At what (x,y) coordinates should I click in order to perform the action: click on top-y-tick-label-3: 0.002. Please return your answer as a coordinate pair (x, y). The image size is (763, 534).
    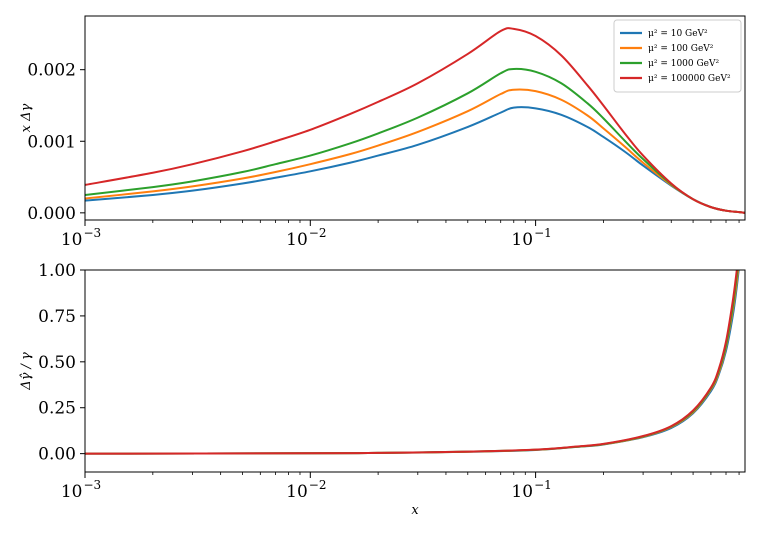
    Looking at the image, I should click on (51, 71).